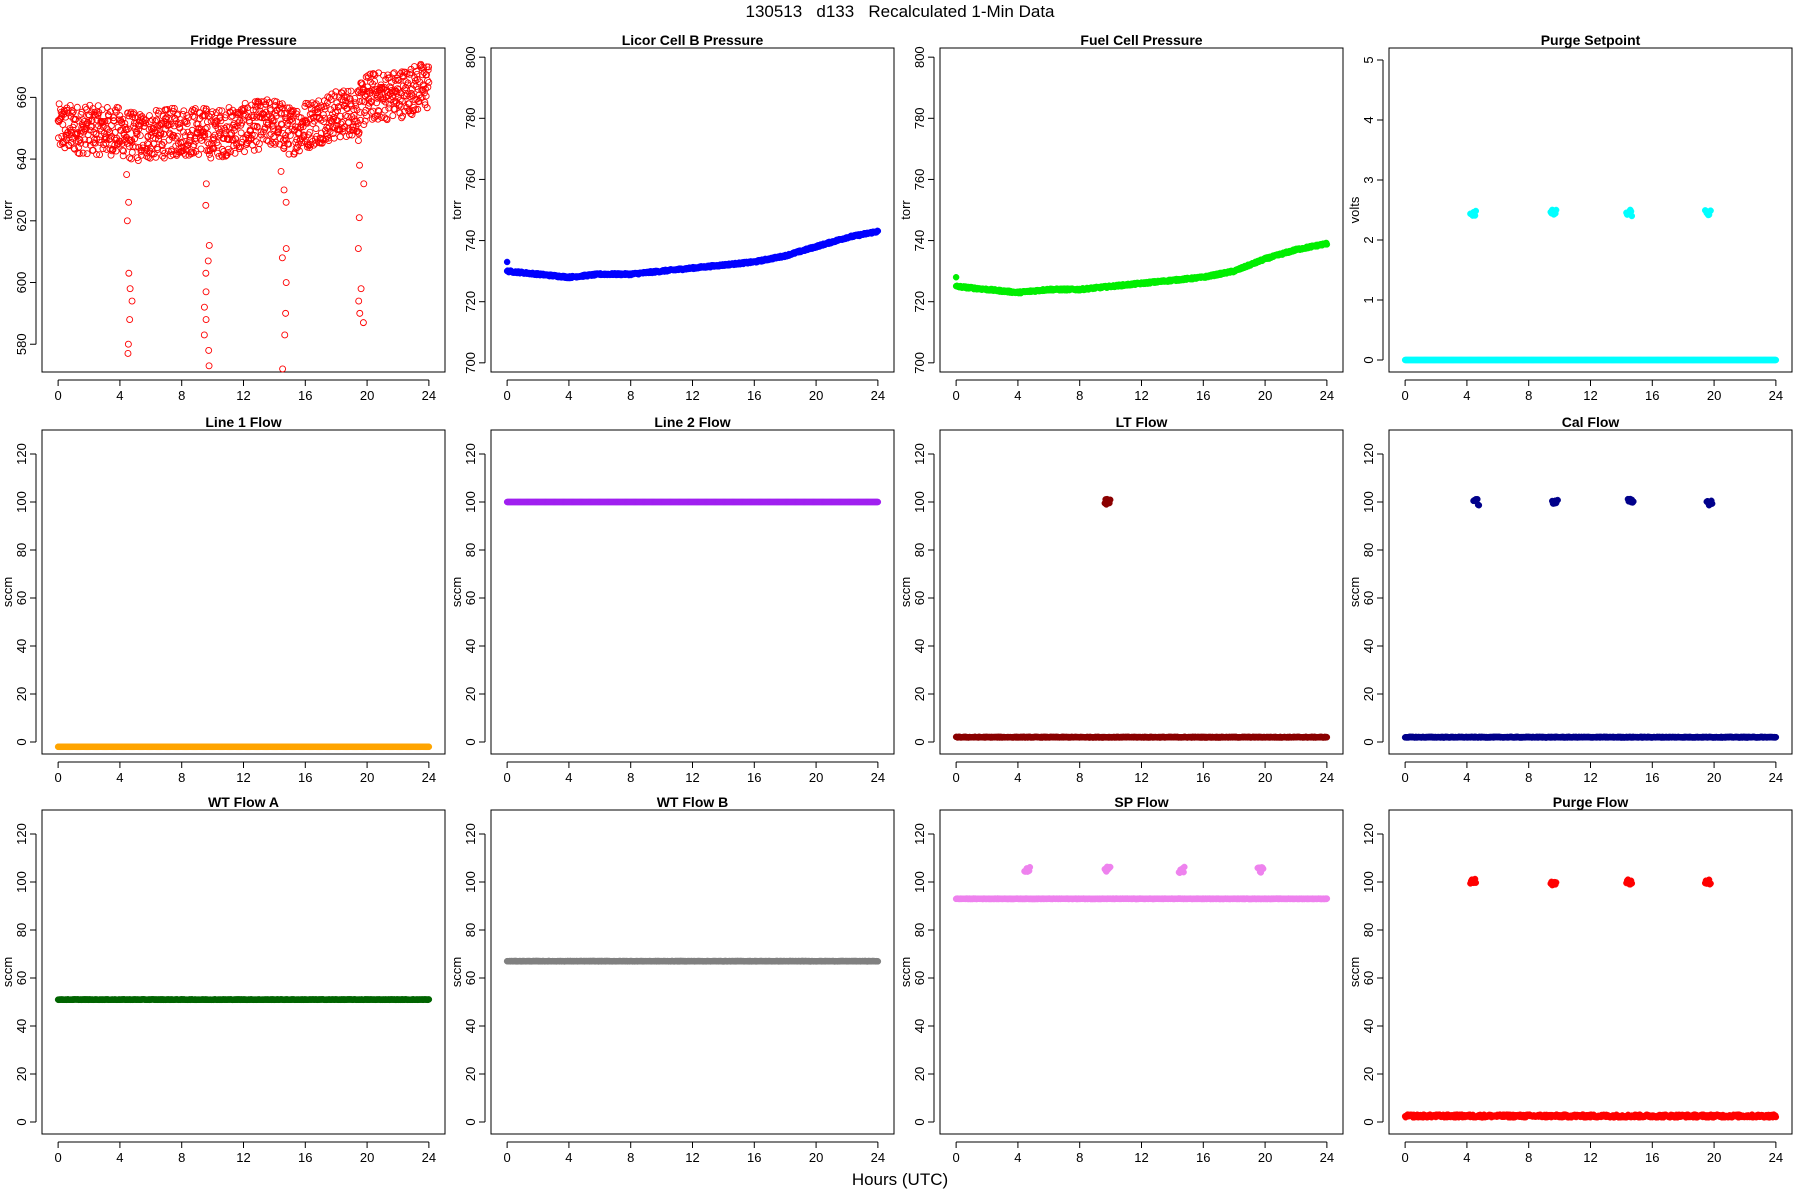 The height and width of the screenshot is (1200, 1800). Describe the element at coordinates (243, 395) in the screenshot. I see `x-tick-label: 12` at that location.